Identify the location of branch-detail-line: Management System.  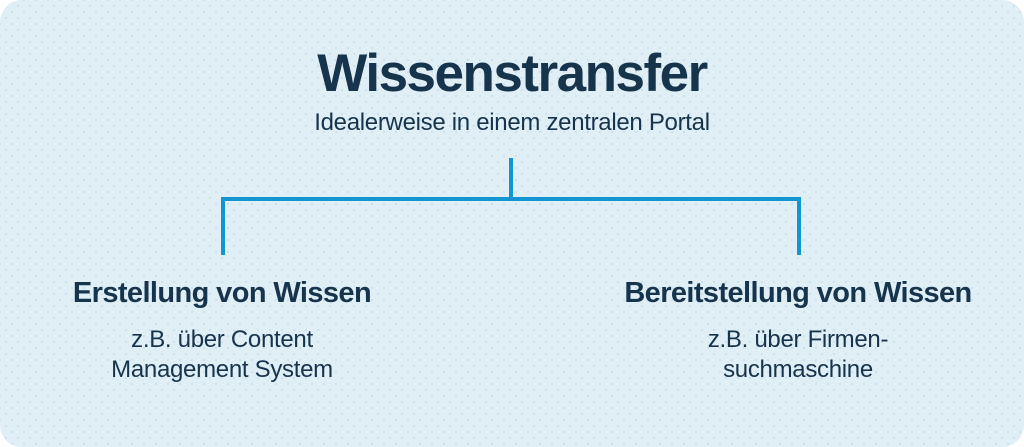
(222, 369).